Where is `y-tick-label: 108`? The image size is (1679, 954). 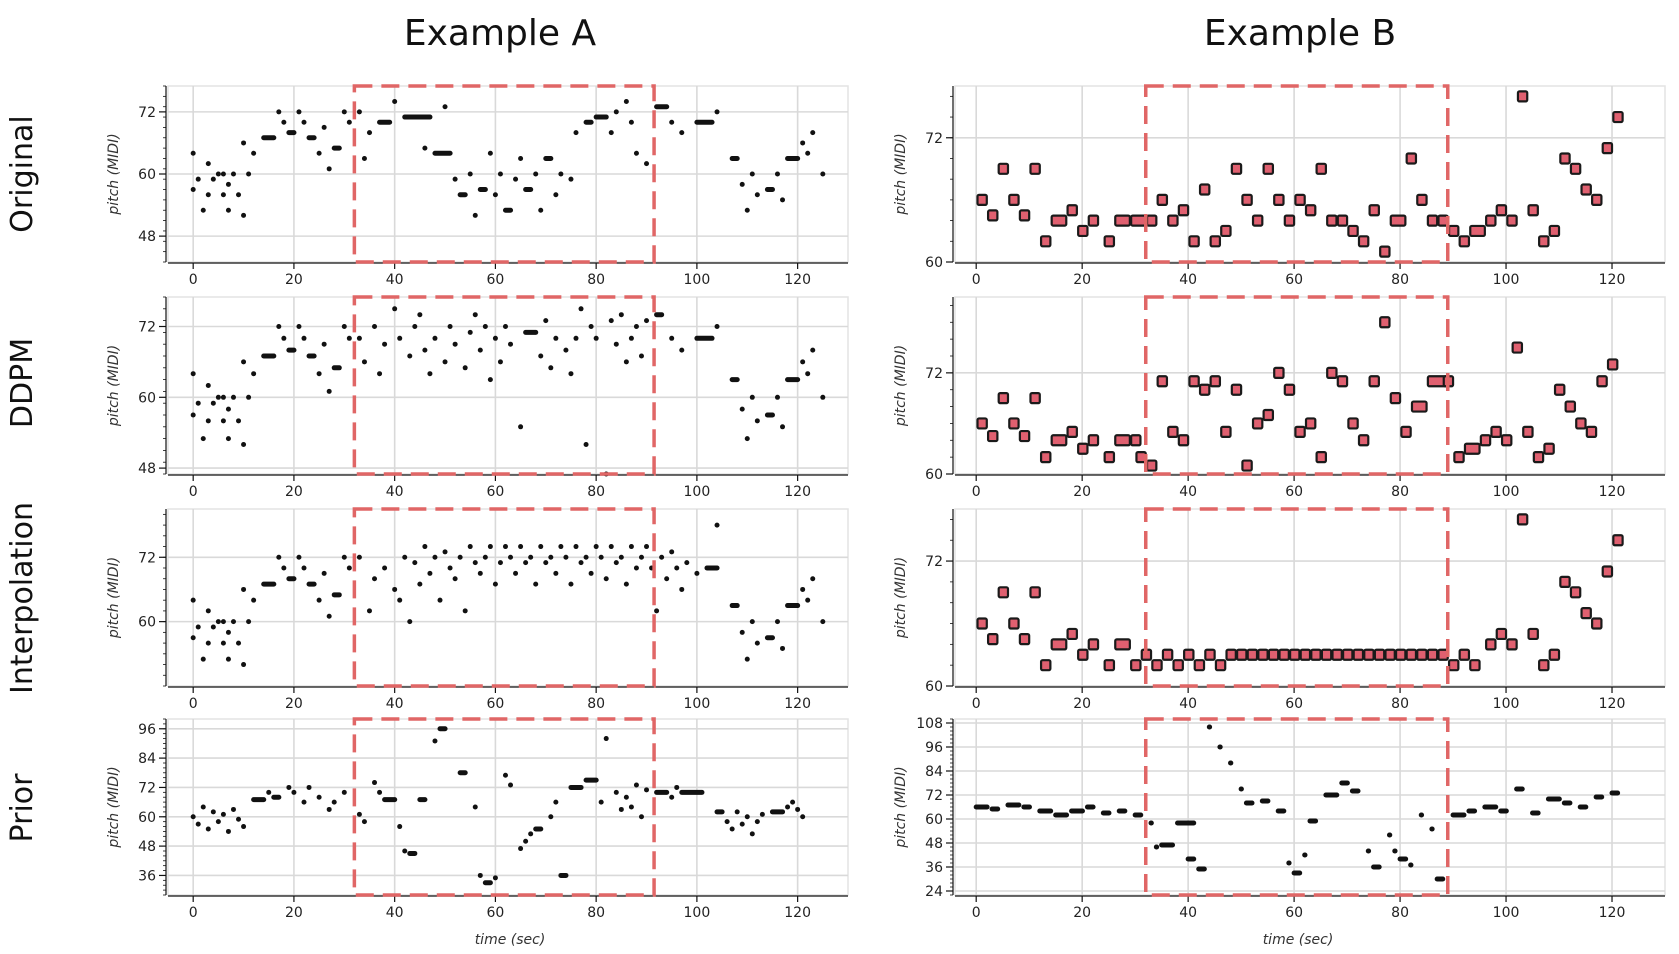 y-tick-label: 108 is located at coordinates (929, 724).